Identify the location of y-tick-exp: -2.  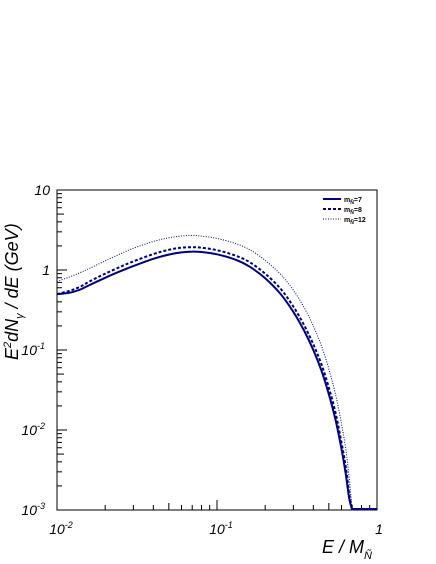
(41, 426).